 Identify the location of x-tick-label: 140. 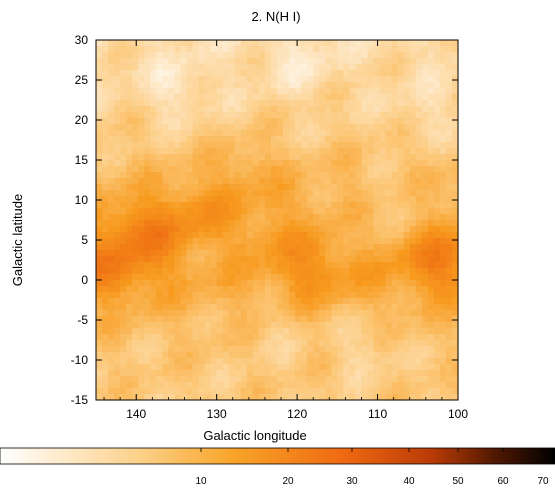
(136, 414).